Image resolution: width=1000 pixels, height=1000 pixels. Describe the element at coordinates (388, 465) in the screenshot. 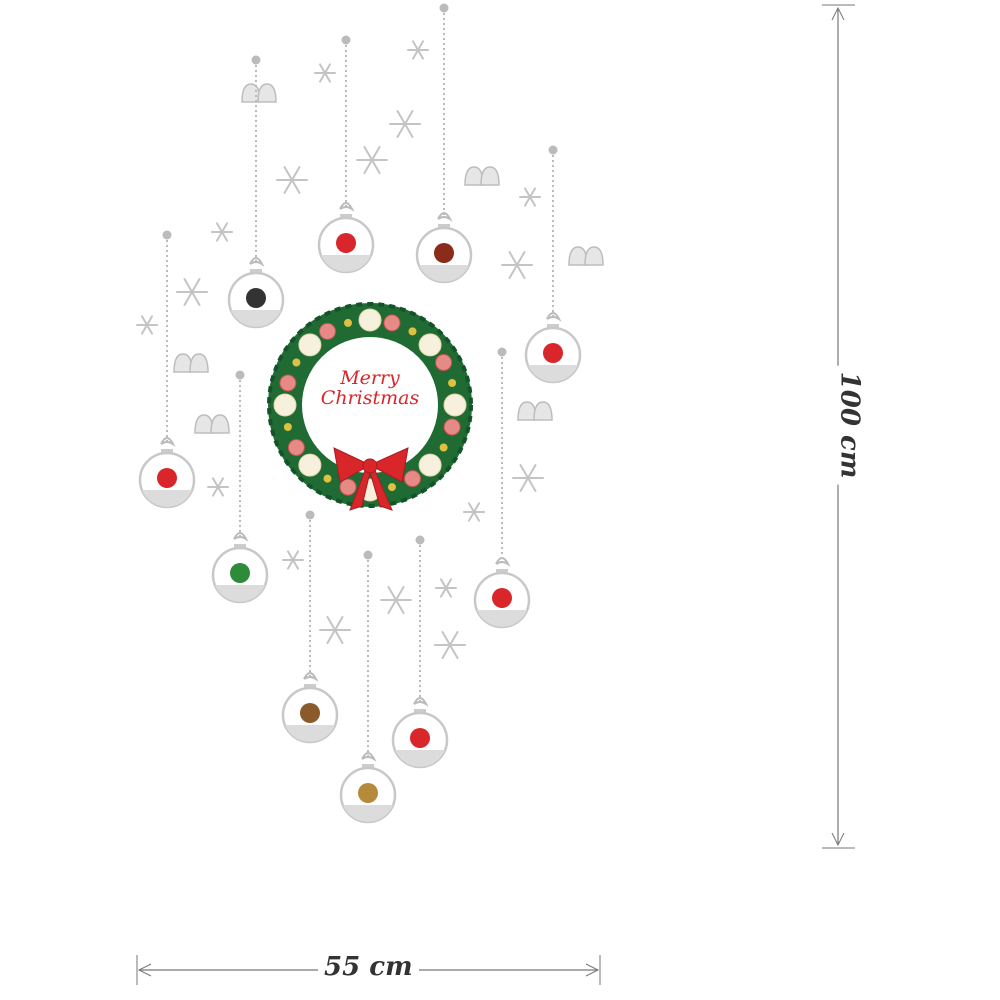

I see `bow-loop-right` at that location.